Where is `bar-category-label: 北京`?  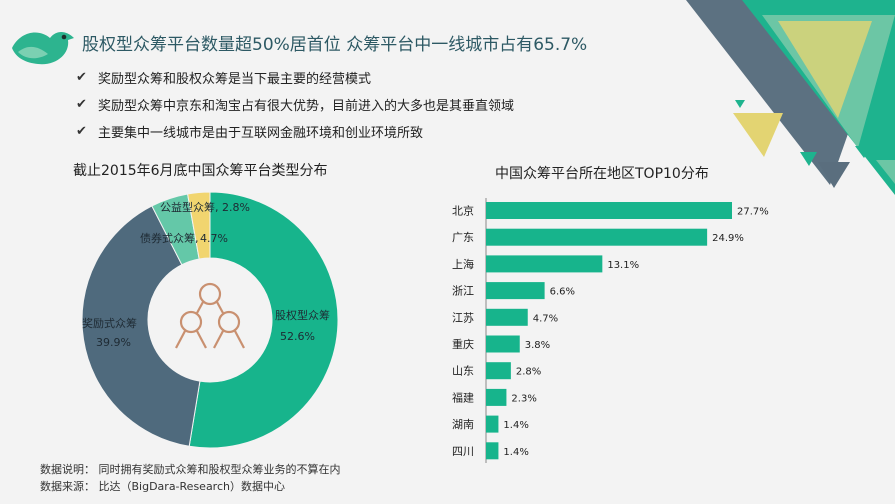 bar-category-label: 北京 is located at coordinates (463, 211).